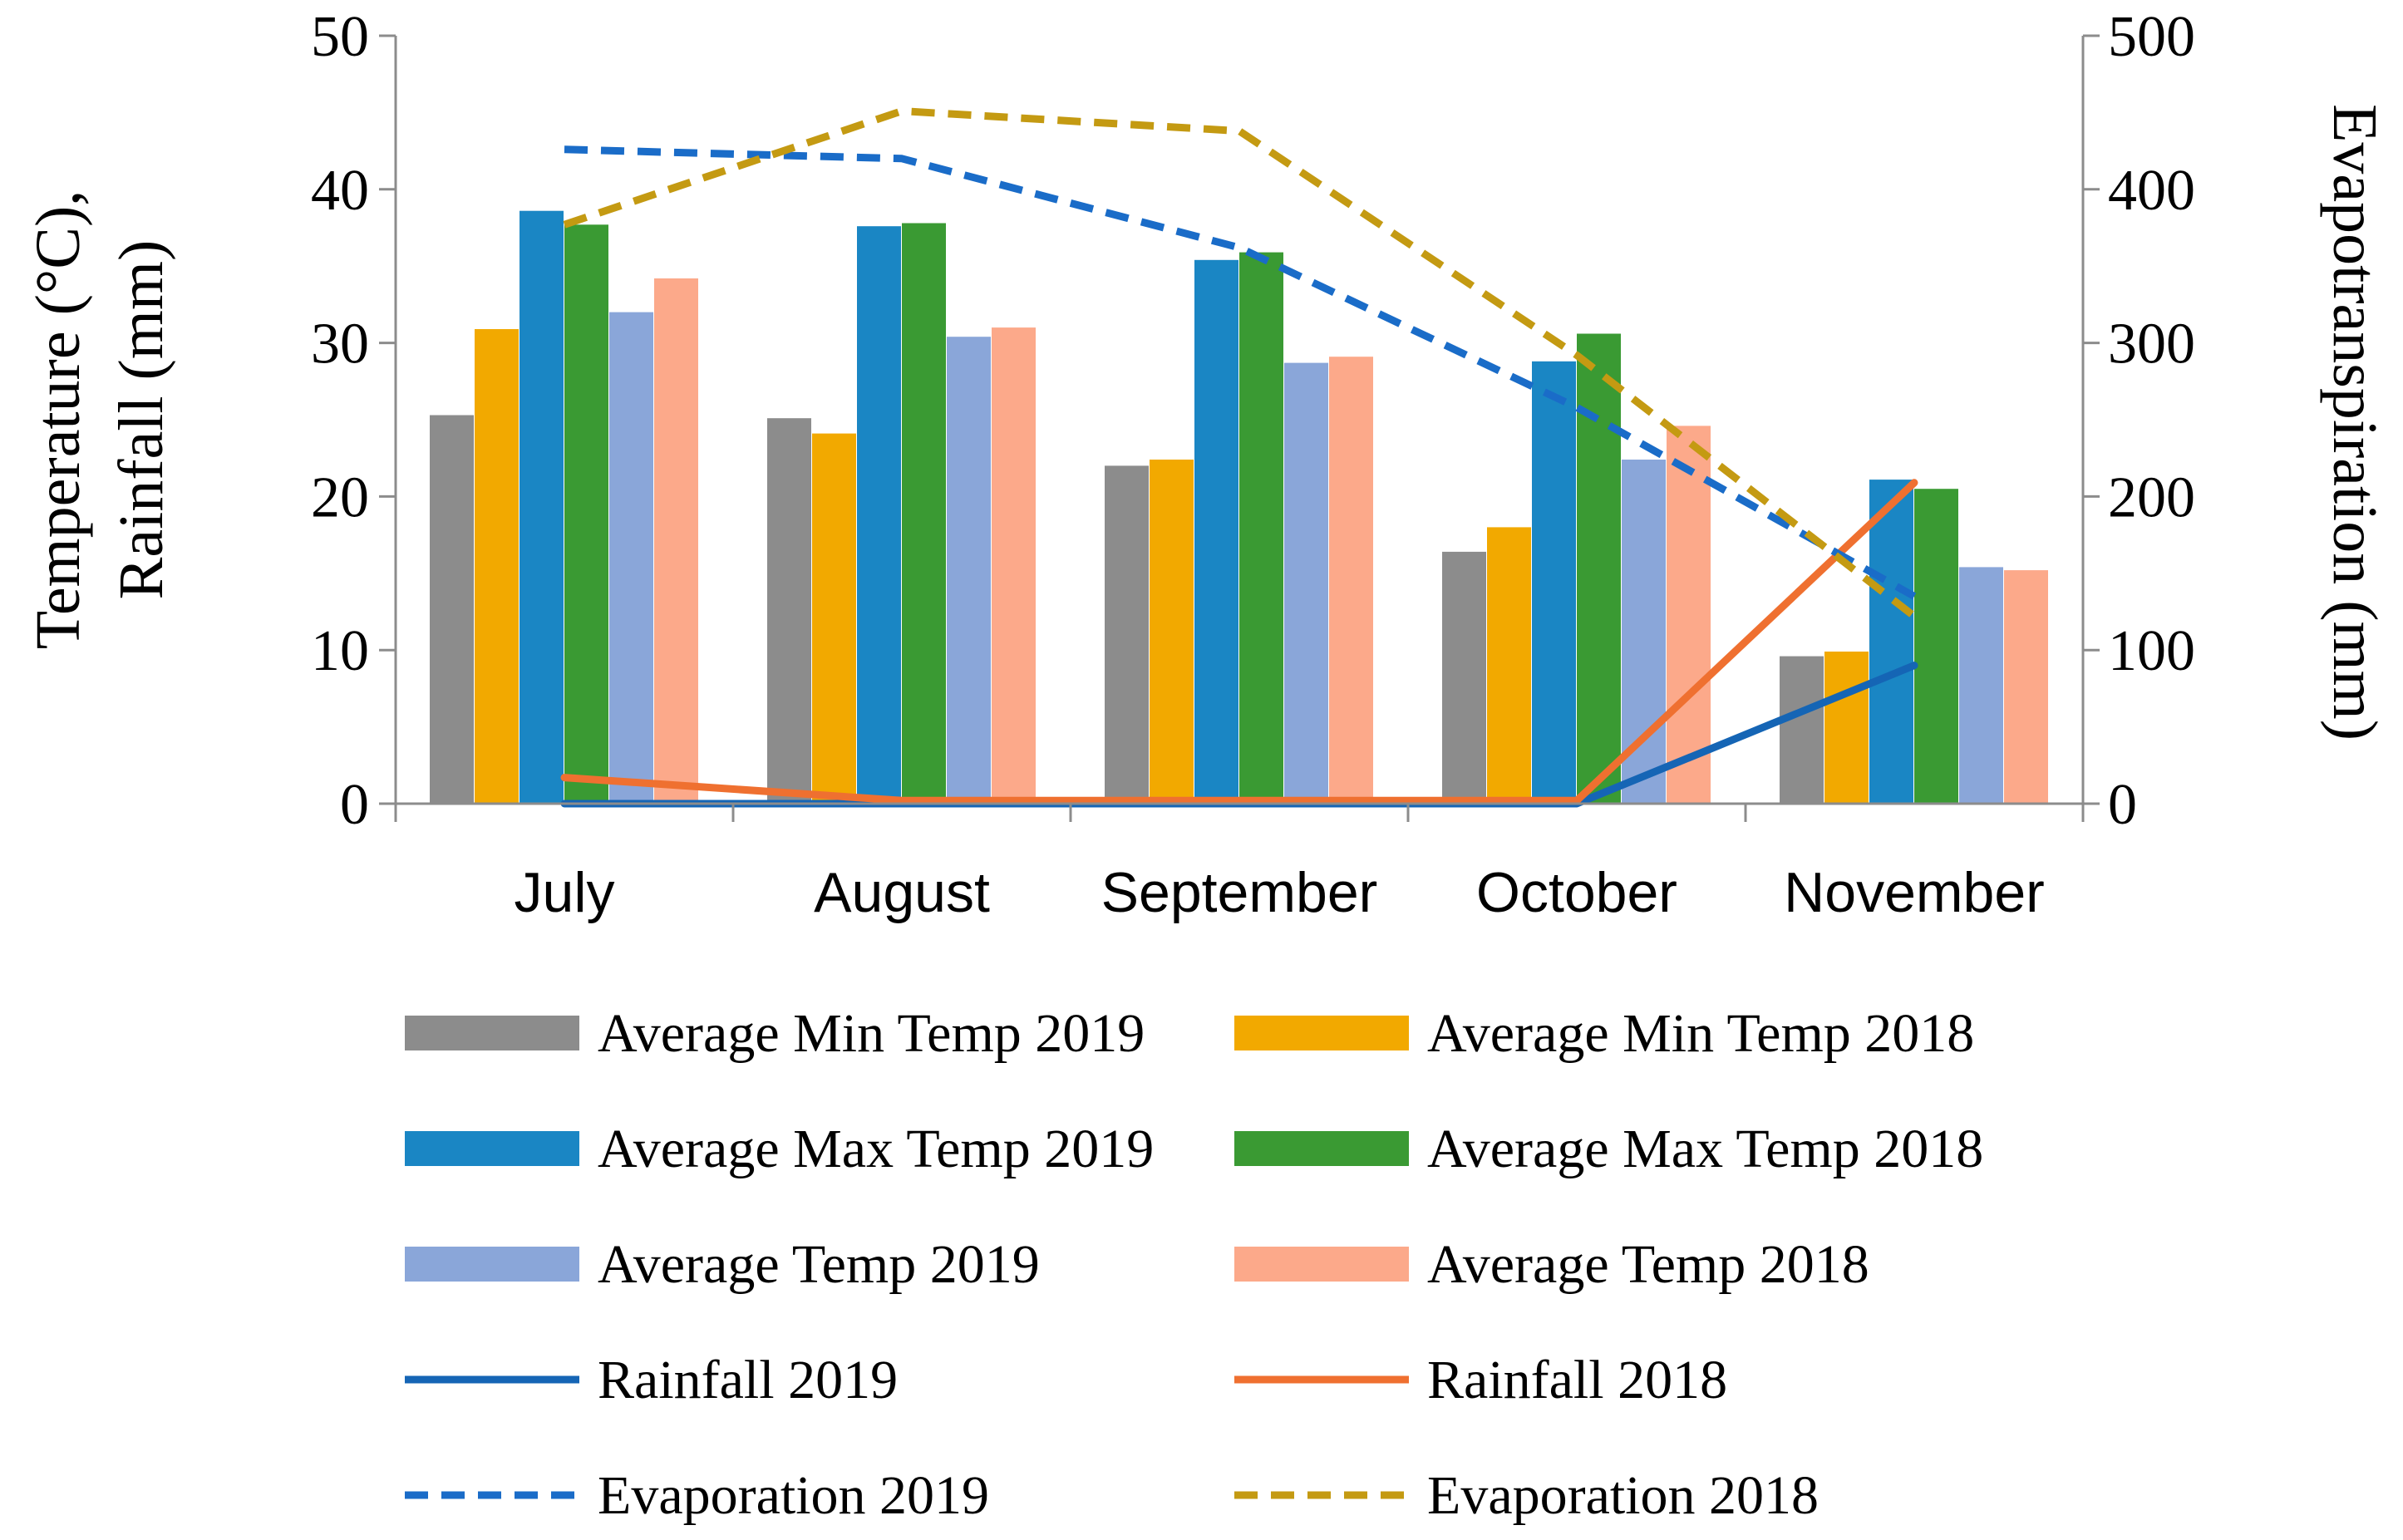  What do you see at coordinates (1700, 1033) in the screenshot?
I see `legend-label: Average Min Temp 2018` at bounding box center [1700, 1033].